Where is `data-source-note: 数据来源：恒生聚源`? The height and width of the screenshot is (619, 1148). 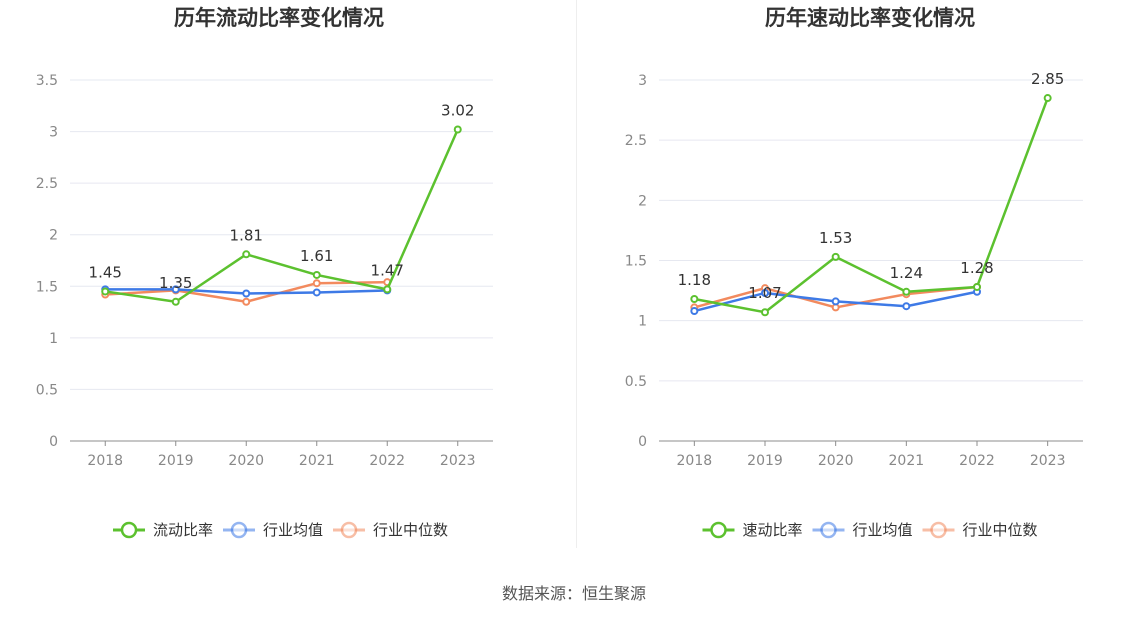 data-source-note: 数据来源：恒生聚源 is located at coordinates (573, 593).